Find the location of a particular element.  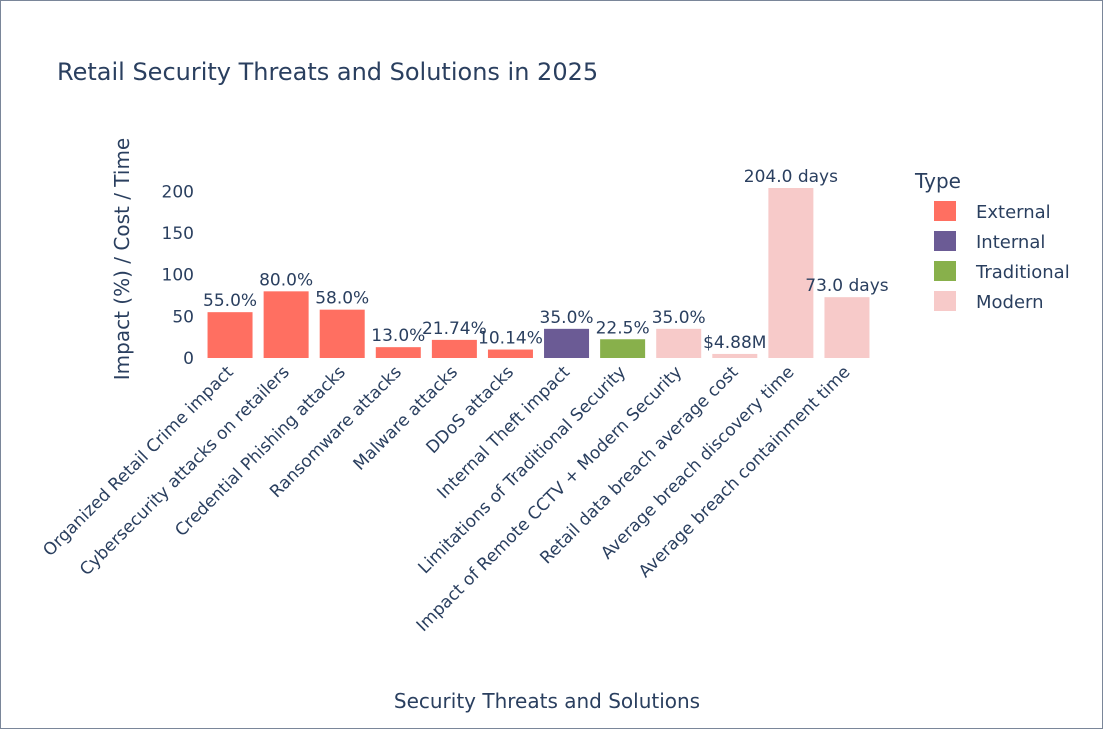

y-tick-label: 150 is located at coordinates (178, 234).